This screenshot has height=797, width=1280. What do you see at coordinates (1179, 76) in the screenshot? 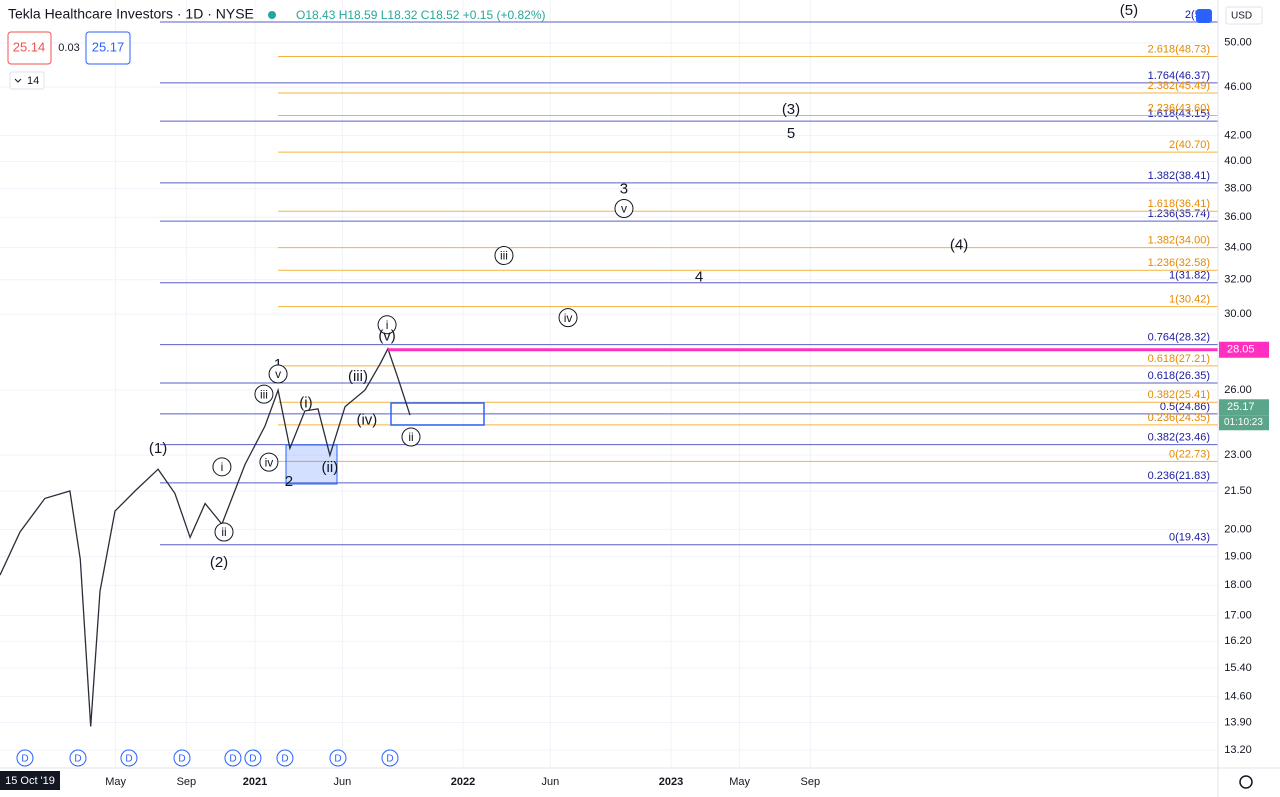
I see `fib-label: 1.764(46.37)` at bounding box center [1179, 76].